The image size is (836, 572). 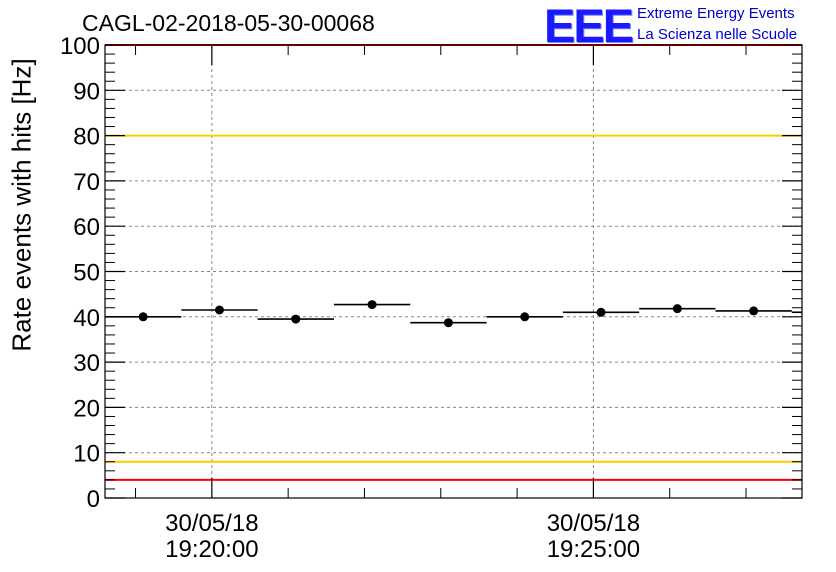 I want to click on y-tick-label: 80, so click(x=86, y=137).